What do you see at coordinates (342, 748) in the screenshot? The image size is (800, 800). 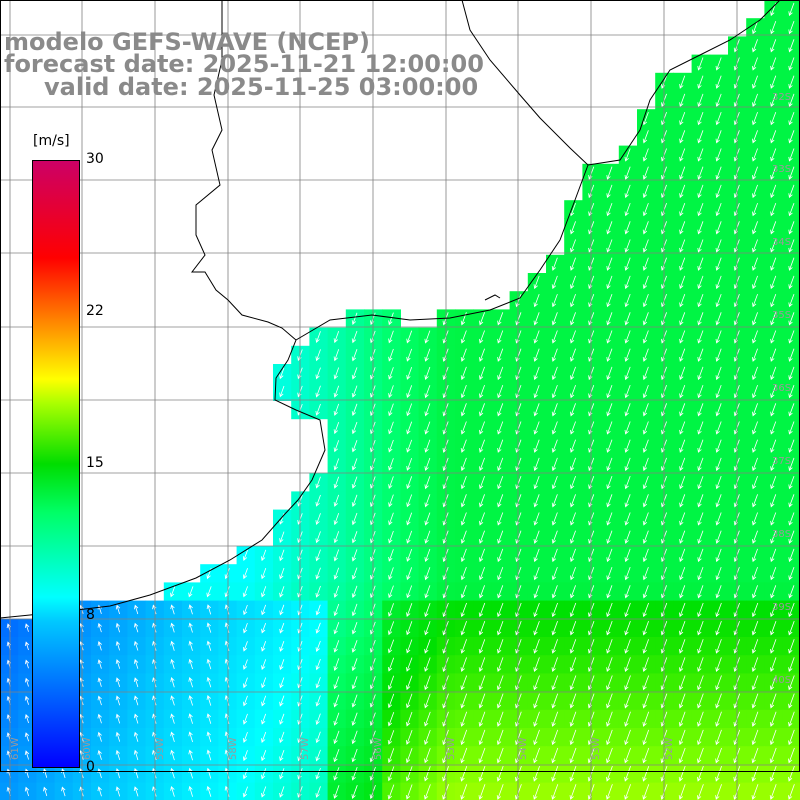 I see `longitude-labels: 61W 60W 59W 58W 57W 56W 55W 54W 53W 52W` at bounding box center [342, 748].